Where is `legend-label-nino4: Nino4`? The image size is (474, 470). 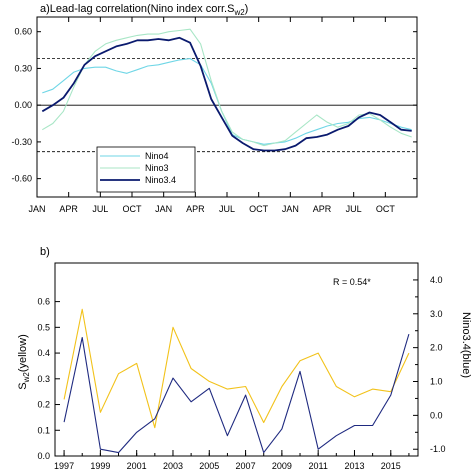
legend-label-nino4: Nino4 is located at coordinates (157, 156).